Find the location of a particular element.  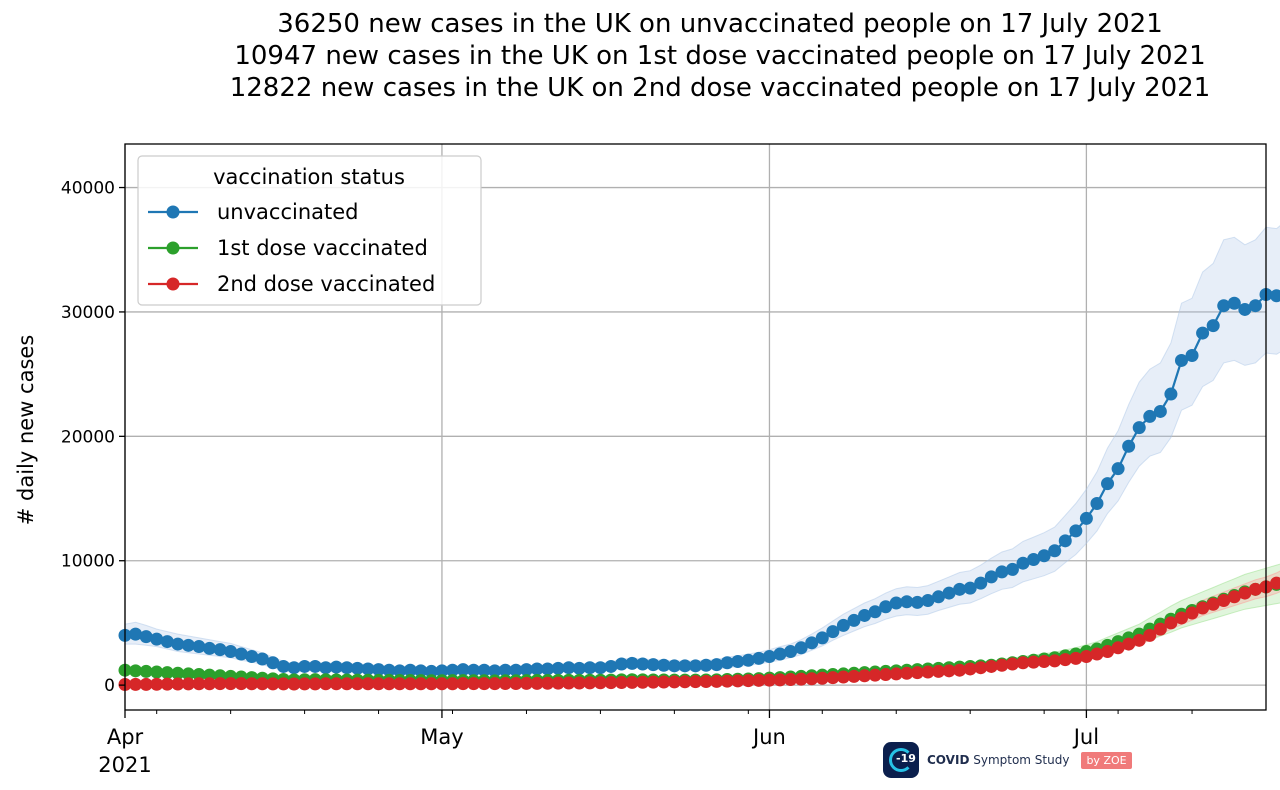

legend-item: 2nd dose vaccinated is located at coordinates (291, 284).